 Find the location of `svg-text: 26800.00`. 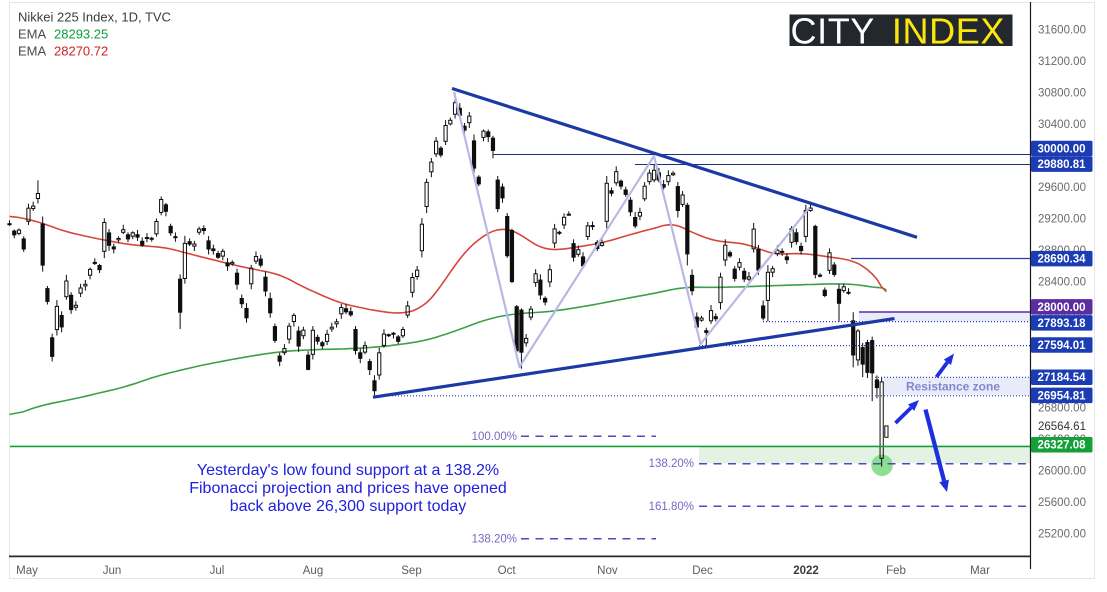

svg-text: 26800.00 is located at coordinates (1062, 409).